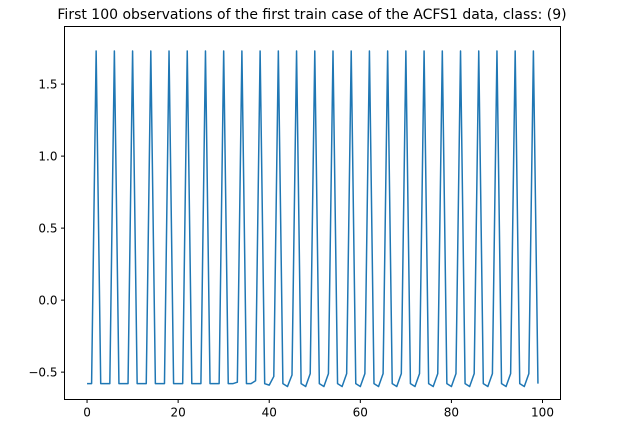  What do you see at coordinates (542, 413) in the screenshot?
I see `x-tick-label: 100` at bounding box center [542, 413].